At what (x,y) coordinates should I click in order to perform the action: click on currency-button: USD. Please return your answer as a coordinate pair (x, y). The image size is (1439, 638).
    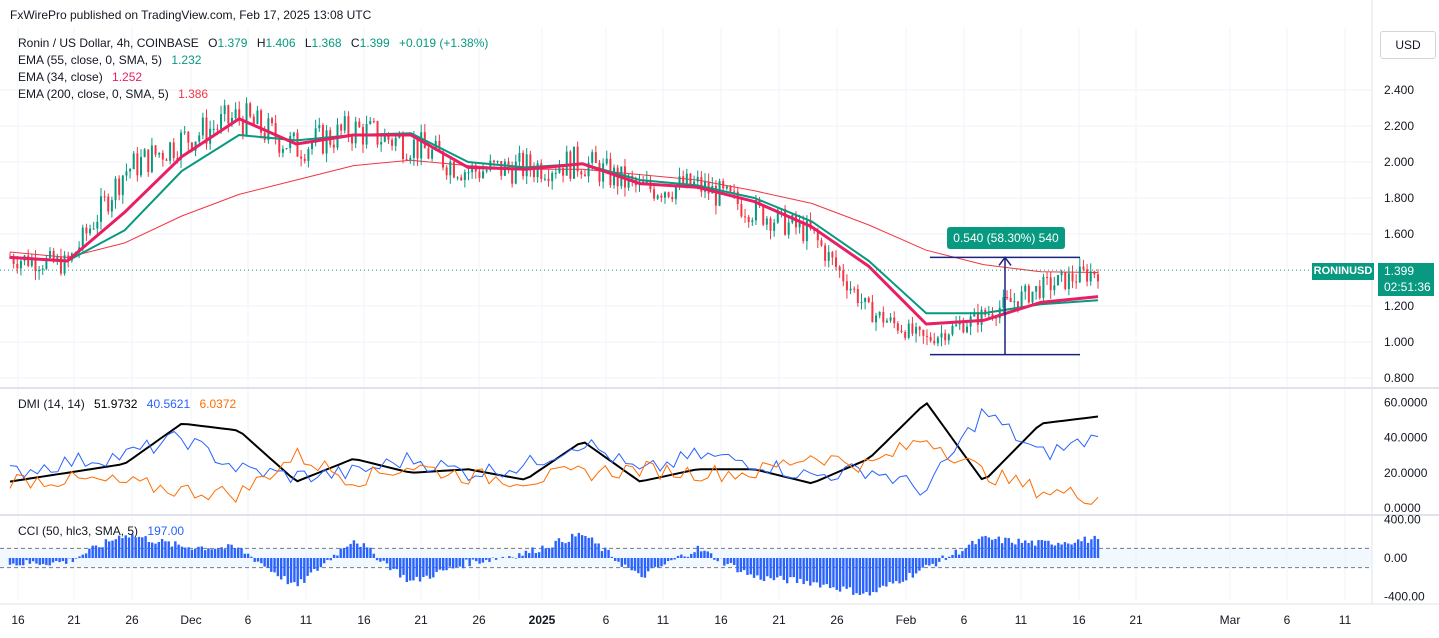
    Looking at the image, I should click on (1408, 45).